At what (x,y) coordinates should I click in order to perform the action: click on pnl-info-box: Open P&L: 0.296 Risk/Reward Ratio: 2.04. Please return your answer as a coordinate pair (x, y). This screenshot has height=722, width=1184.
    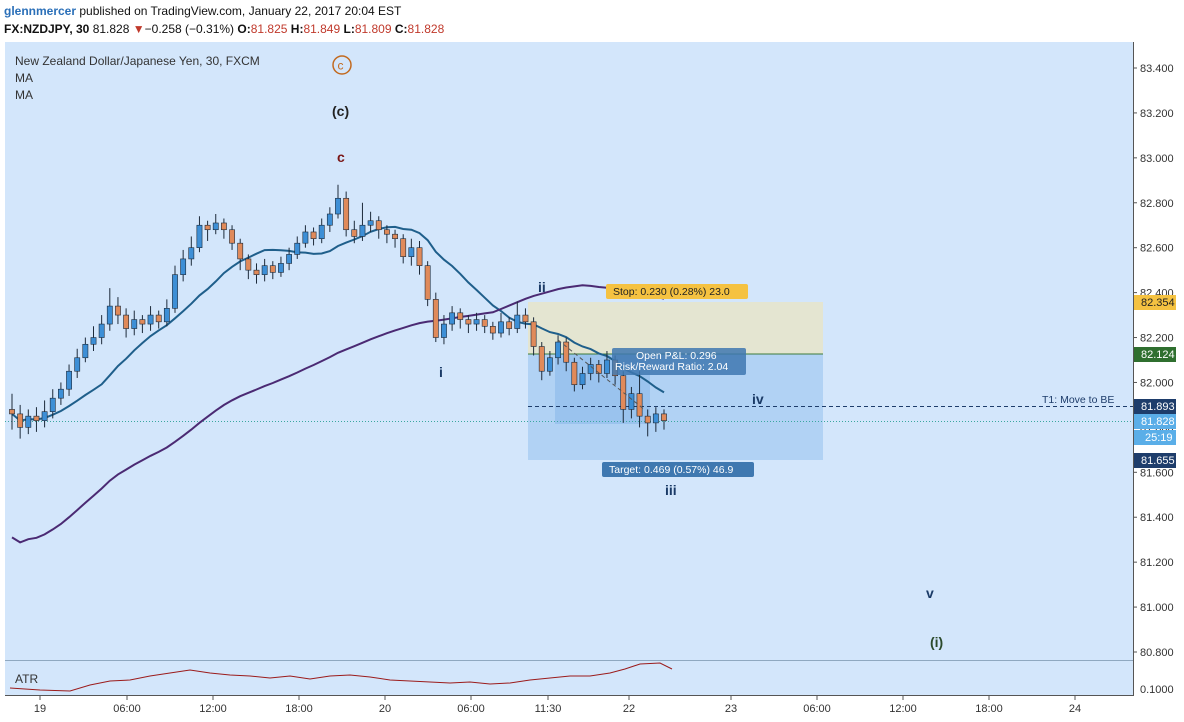
    Looking at the image, I should click on (679, 361).